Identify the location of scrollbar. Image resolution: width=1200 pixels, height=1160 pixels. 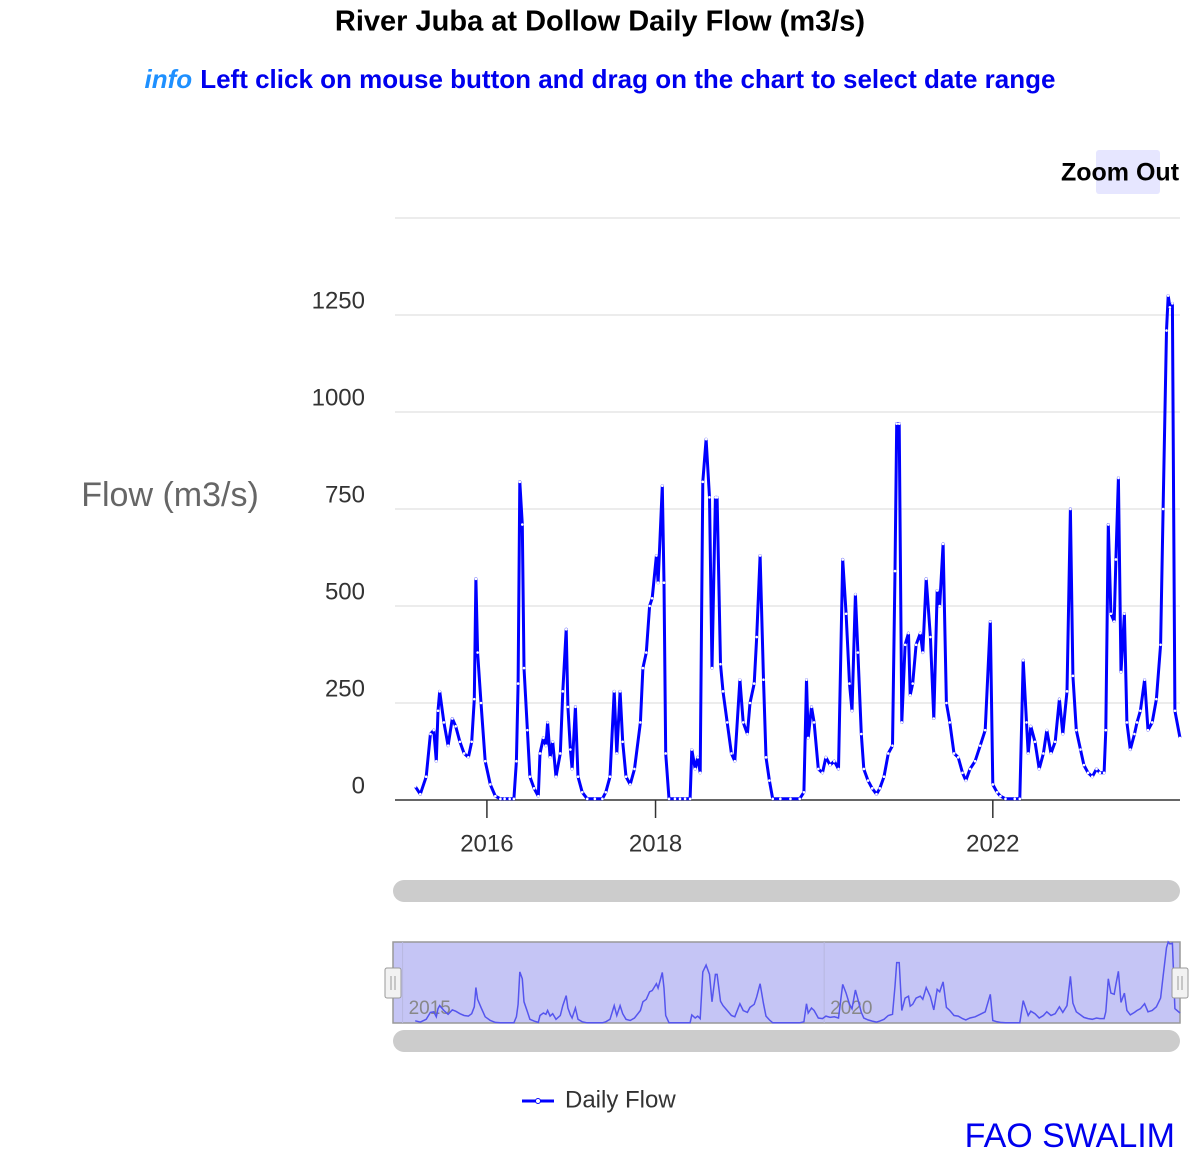
(786, 891).